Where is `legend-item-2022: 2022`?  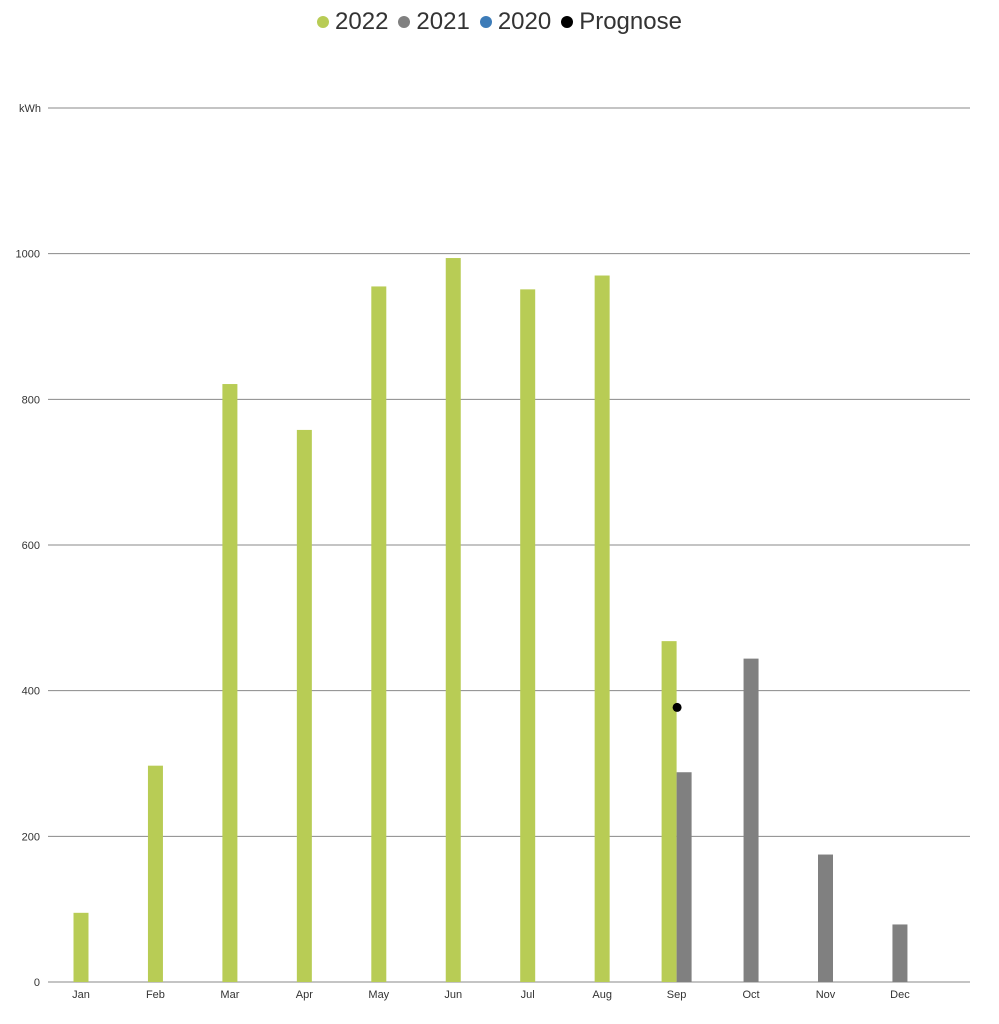
legend-item-2022: 2022 is located at coordinates (352, 22).